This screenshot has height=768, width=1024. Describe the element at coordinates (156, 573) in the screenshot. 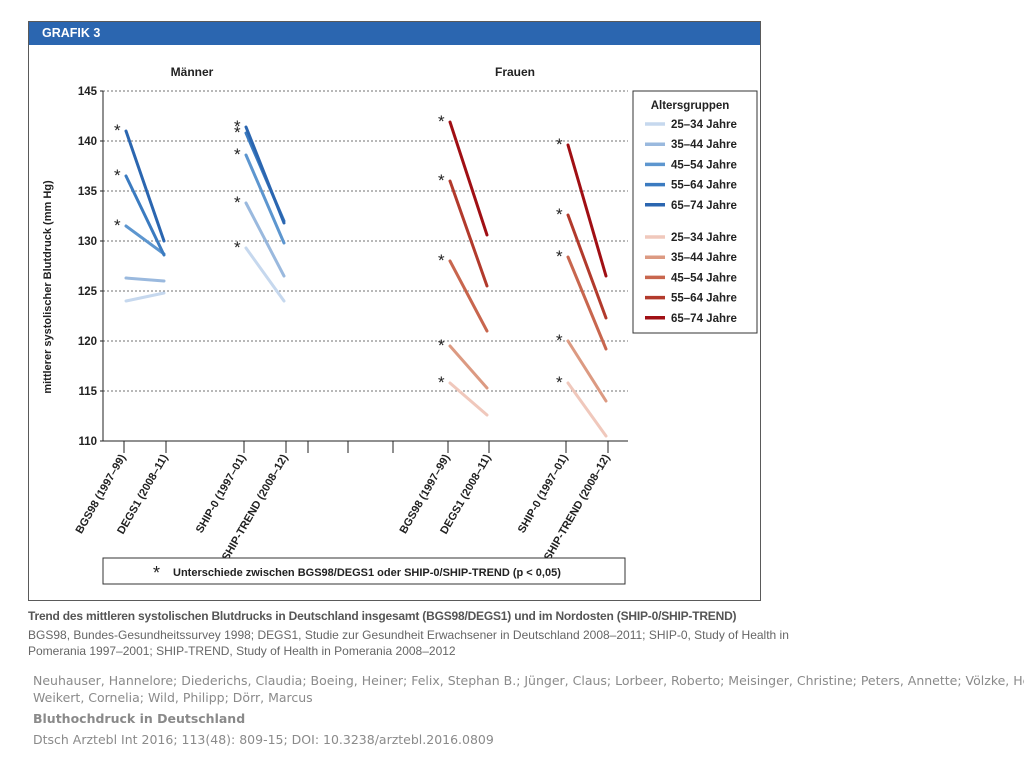

I see `footnote-star: *` at that location.